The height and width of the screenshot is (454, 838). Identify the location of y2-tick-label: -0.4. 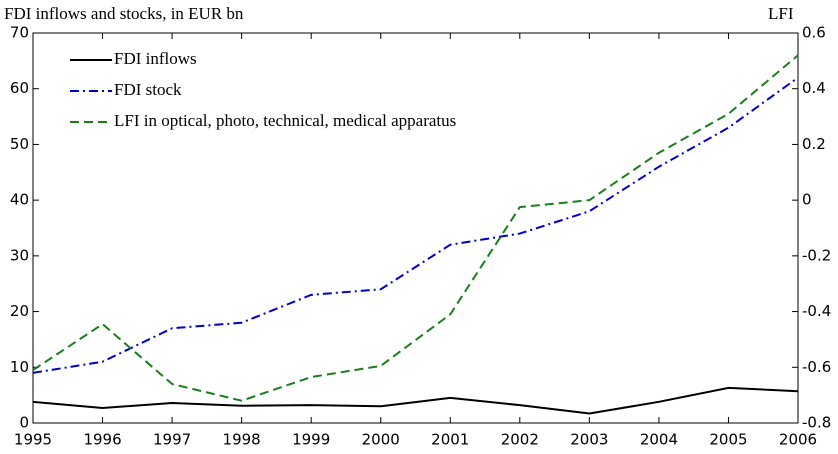
(816, 311).